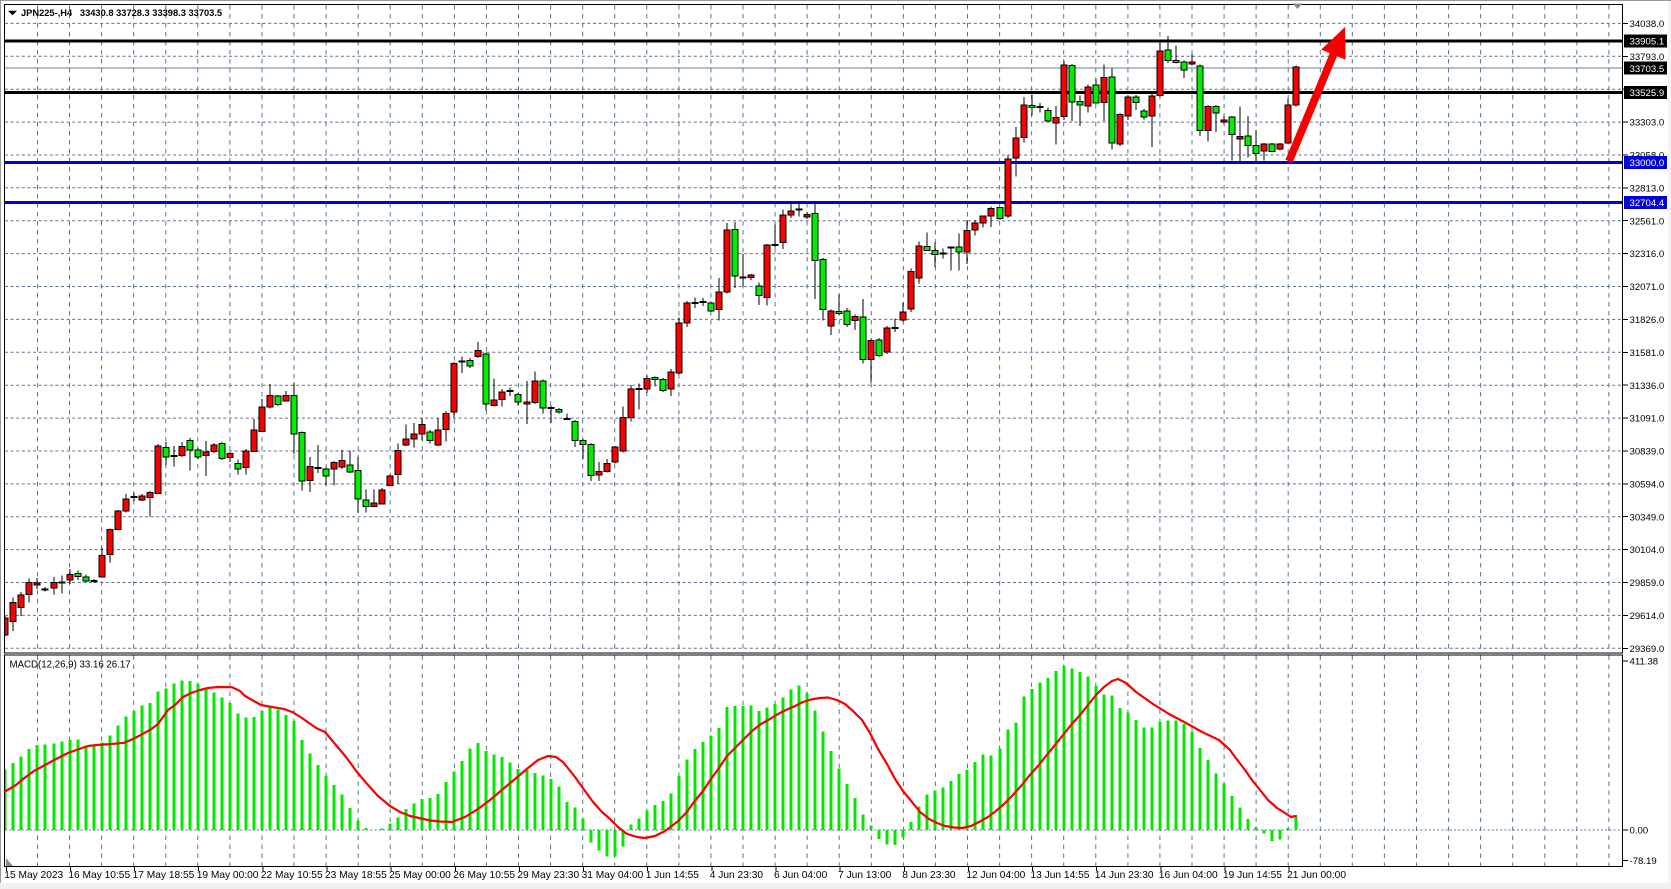  Describe the element at coordinates (1647, 287) in the screenshot. I see `svg-text: 32071.0` at that location.